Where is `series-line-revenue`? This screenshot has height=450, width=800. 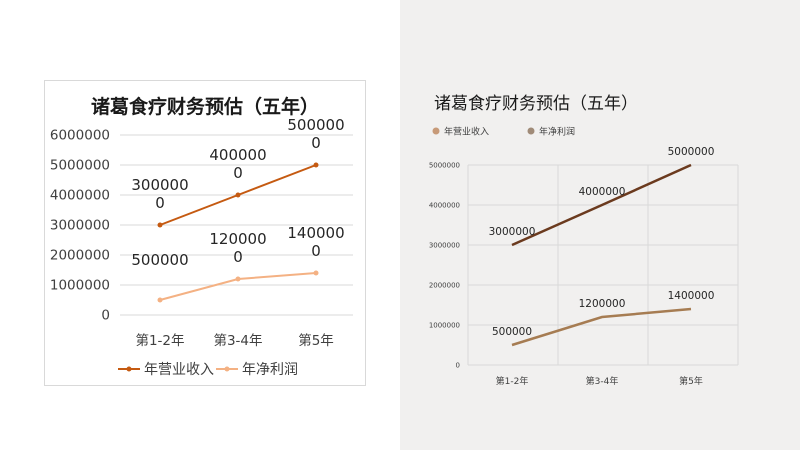
series-line-revenue is located at coordinates (601, 205).